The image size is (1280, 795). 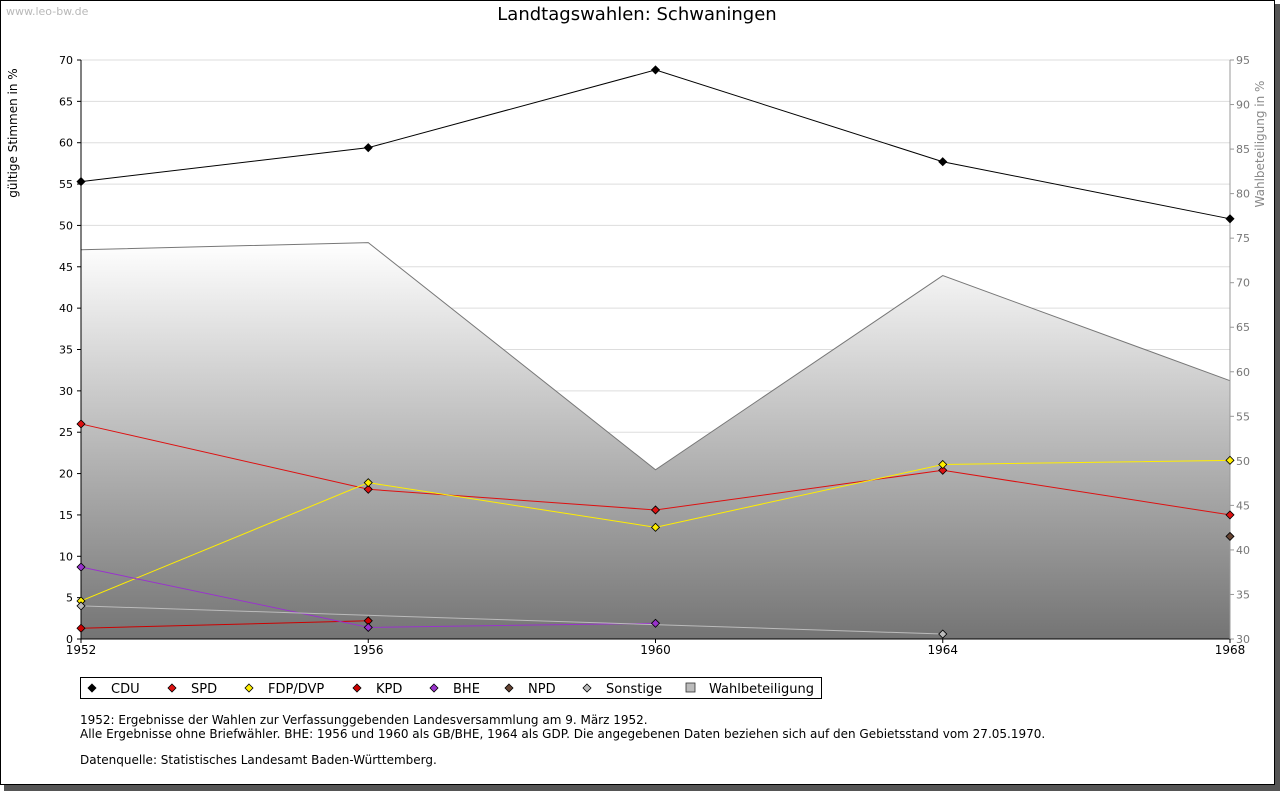 I want to click on y-tick-label-0: 0, so click(x=69, y=639).